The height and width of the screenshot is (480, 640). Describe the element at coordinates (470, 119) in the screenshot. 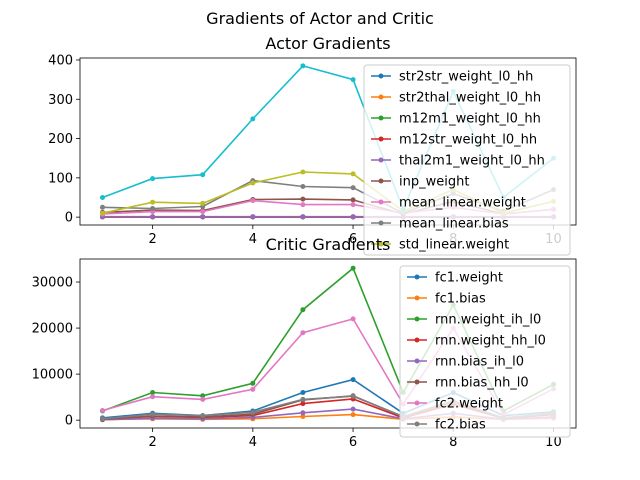

I see `actor-legend-label: m12m1_weight_l0_hh` at that location.